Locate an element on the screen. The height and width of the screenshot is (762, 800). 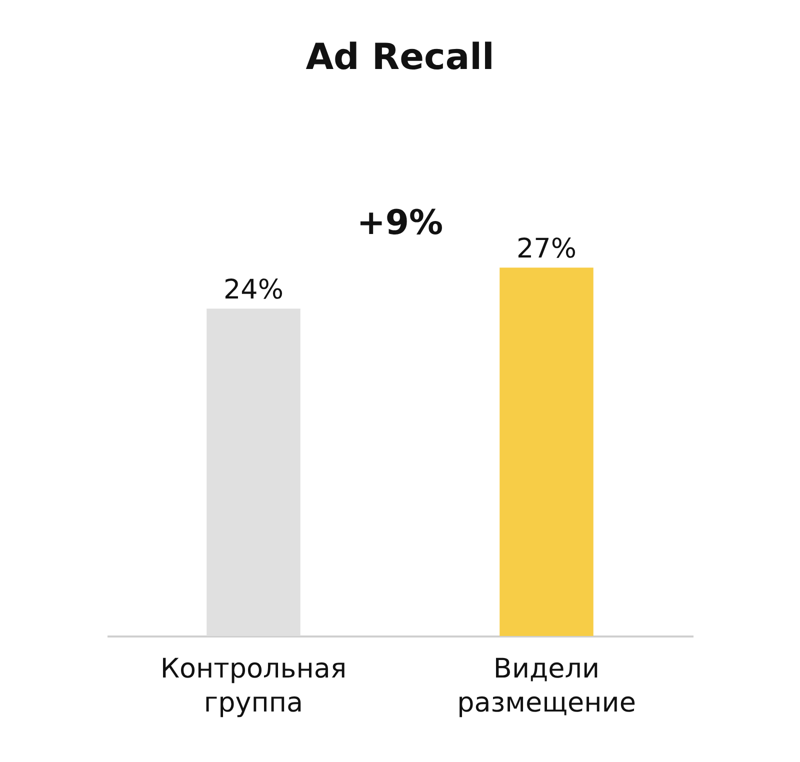
data-label: 24% is located at coordinates (253, 290).